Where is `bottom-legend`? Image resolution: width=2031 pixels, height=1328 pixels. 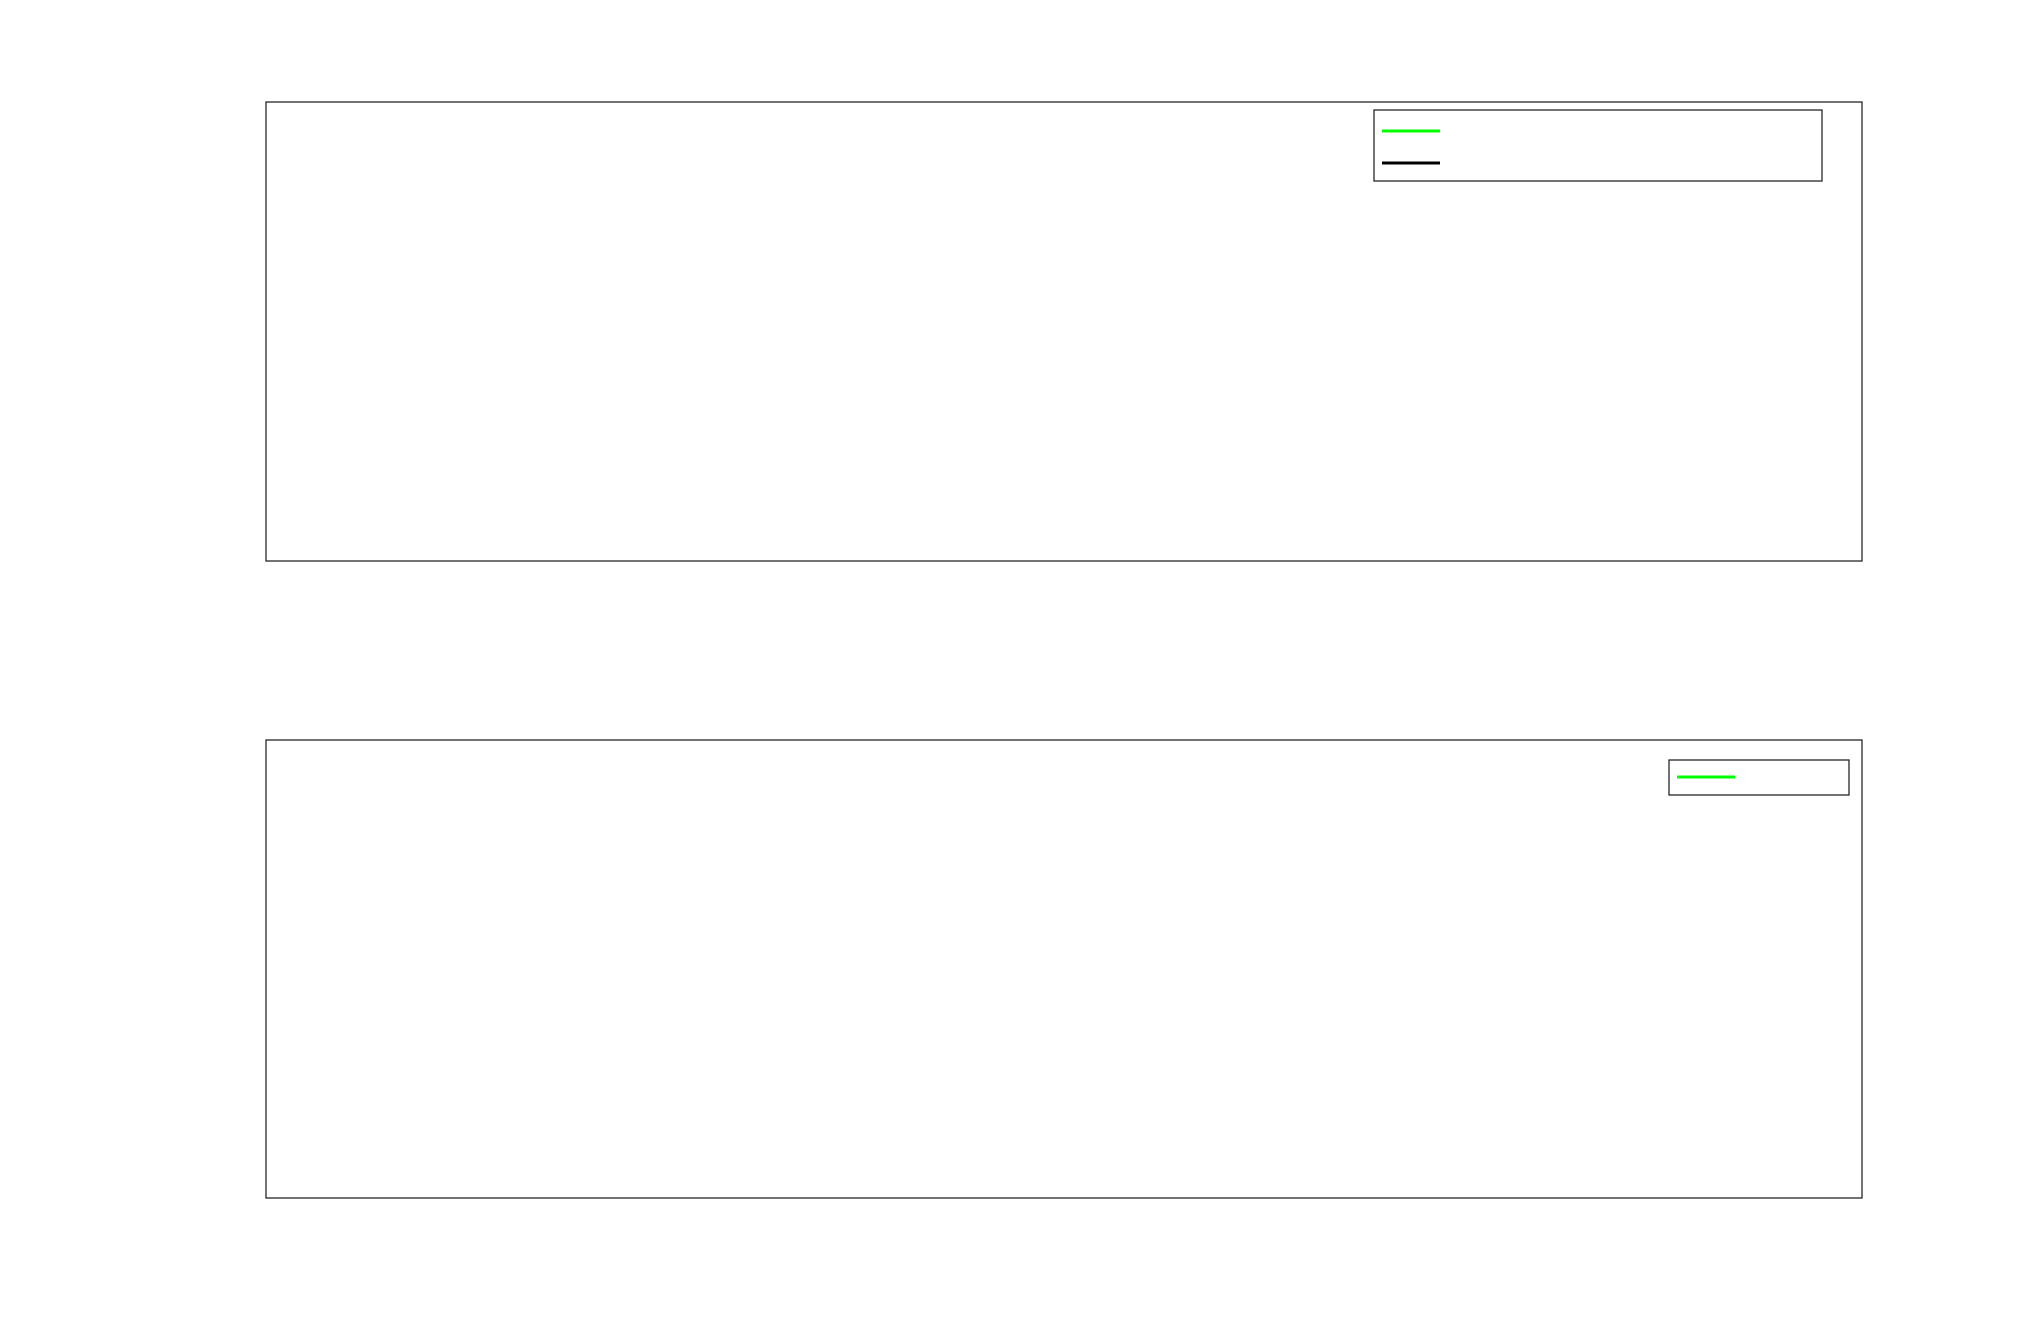 bottom-legend is located at coordinates (1759, 777).